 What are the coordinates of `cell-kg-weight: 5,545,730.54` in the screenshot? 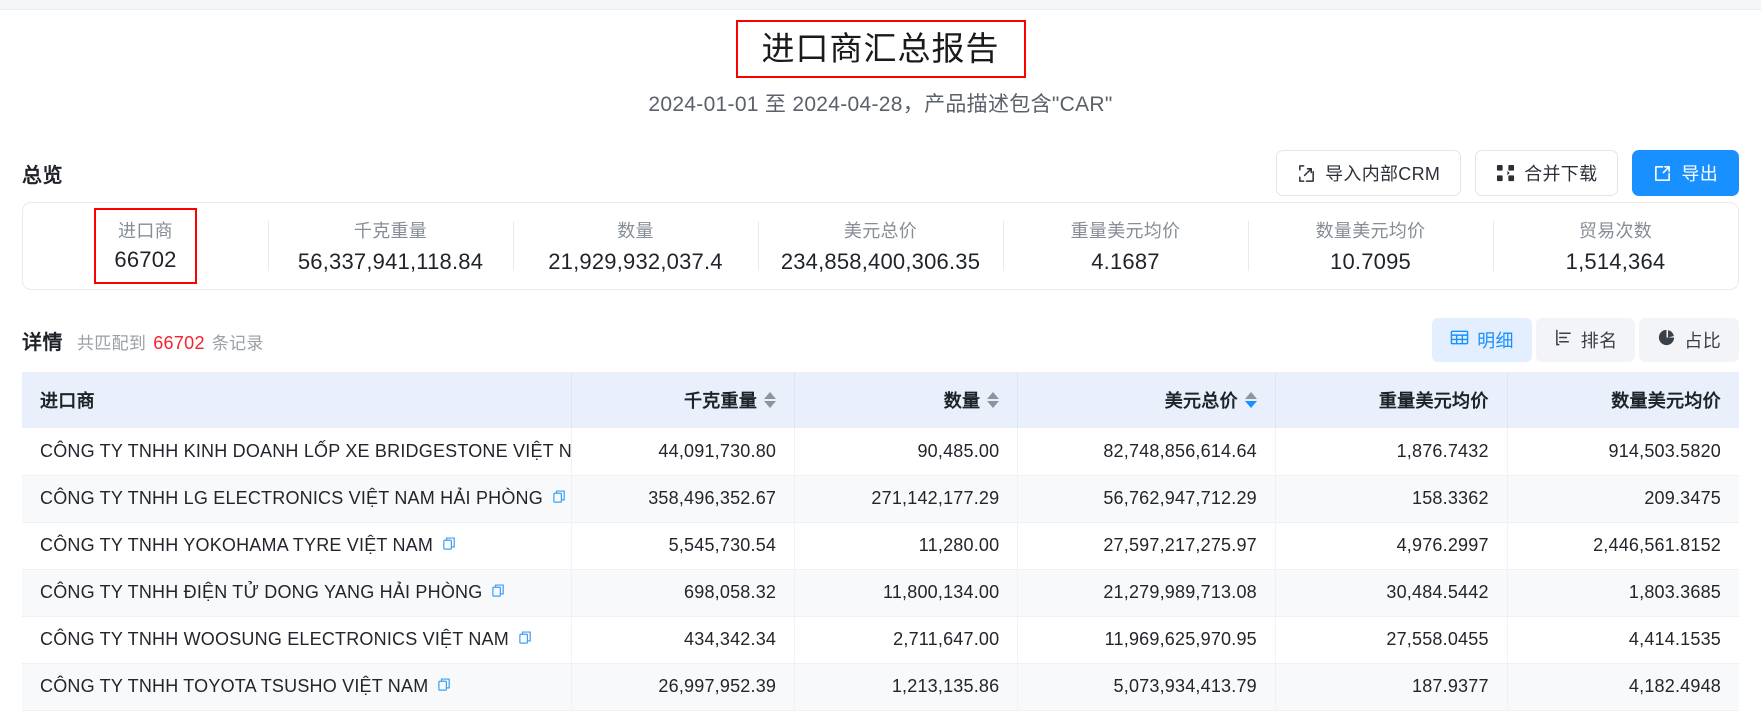 It's located at (683, 546).